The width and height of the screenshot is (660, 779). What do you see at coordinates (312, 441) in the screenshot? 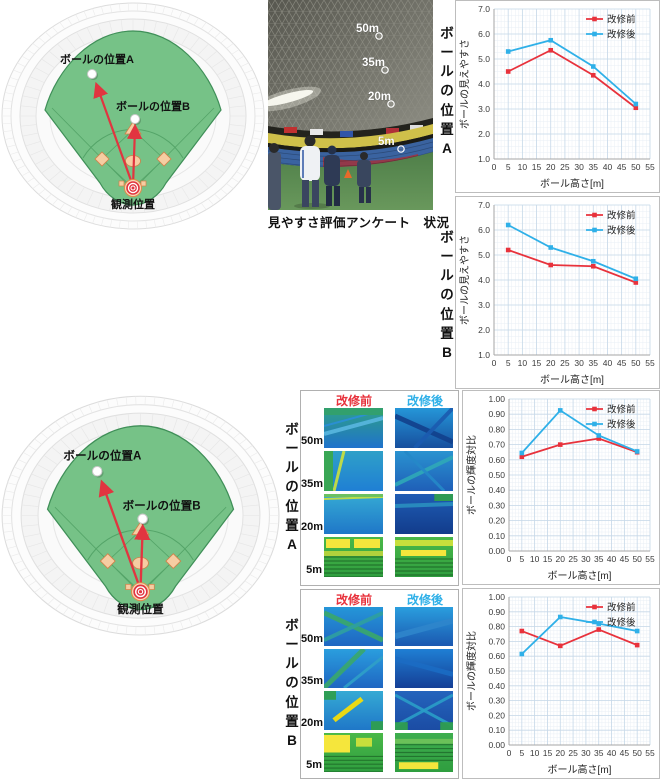
I see `panel-row-label: 50m` at bounding box center [312, 441].